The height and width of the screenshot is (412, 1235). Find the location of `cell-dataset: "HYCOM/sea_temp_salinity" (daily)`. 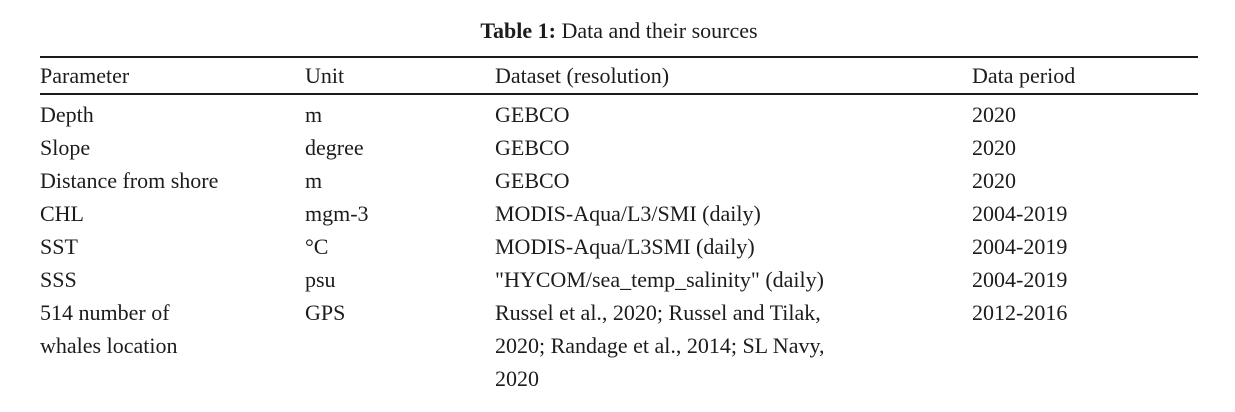

cell-dataset: "HYCOM/sea_temp_salinity" (daily) is located at coordinates (659, 279).